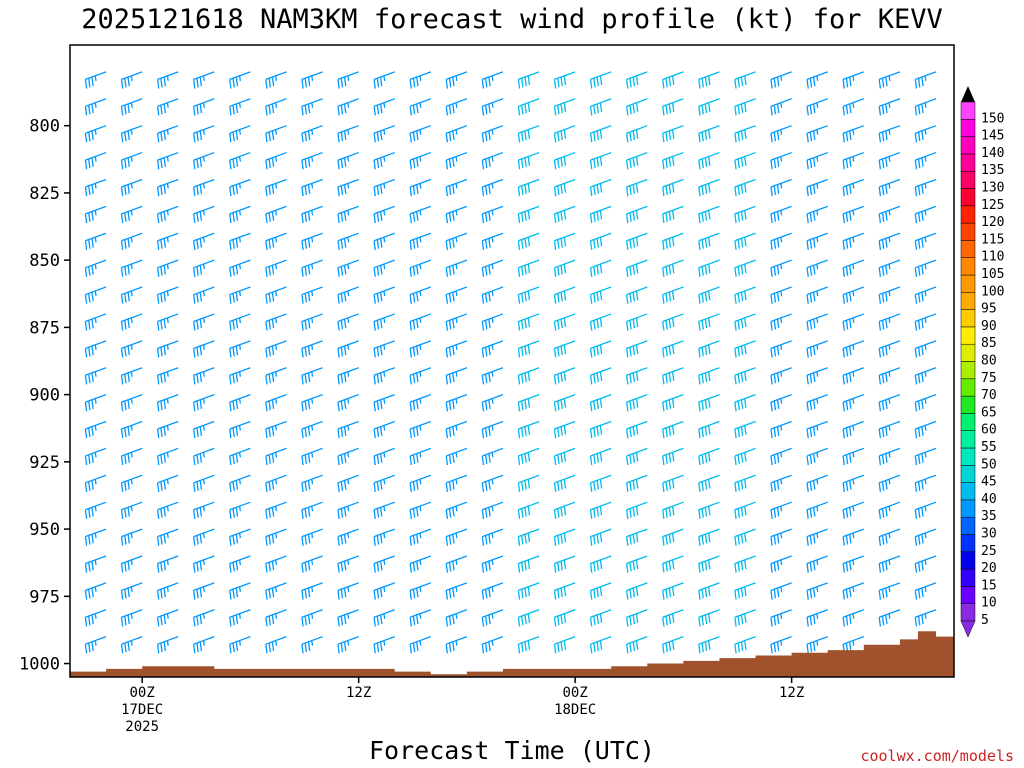 The image size is (1024, 768). Describe the element at coordinates (989, 499) in the screenshot. I see `colorbar-label: 40` at that location.